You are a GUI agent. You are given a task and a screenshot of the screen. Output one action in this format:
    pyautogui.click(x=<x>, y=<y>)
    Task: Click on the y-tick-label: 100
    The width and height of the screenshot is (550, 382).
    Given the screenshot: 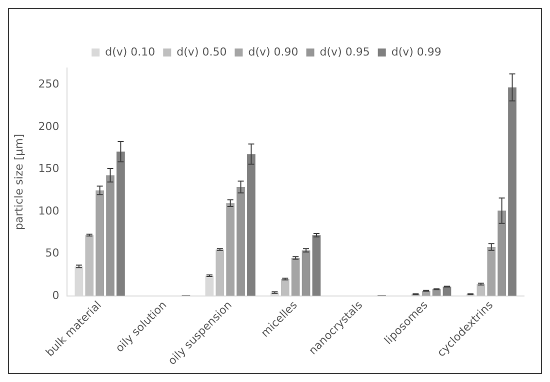 What is the action you would take?
    pyautogui.click(x=49, y=211)
    